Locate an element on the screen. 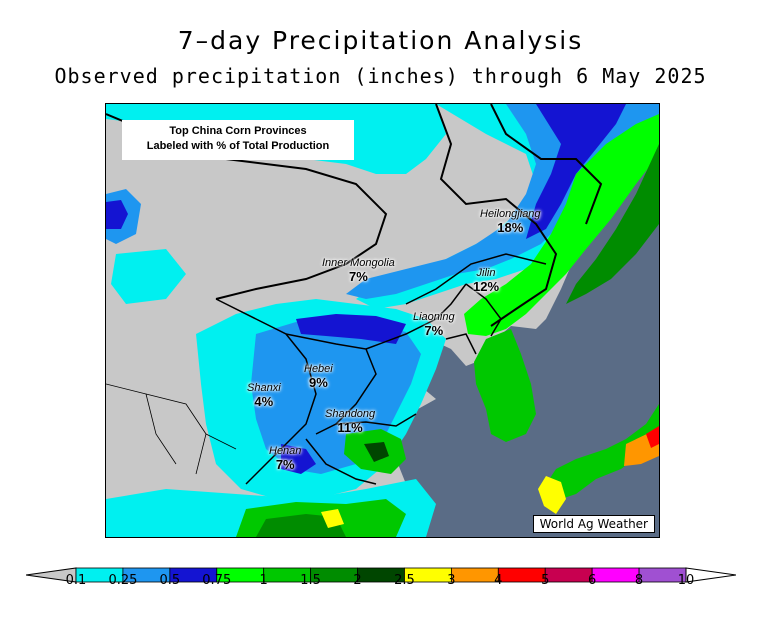  province-name: Henan is located at coordinates (285, 451).